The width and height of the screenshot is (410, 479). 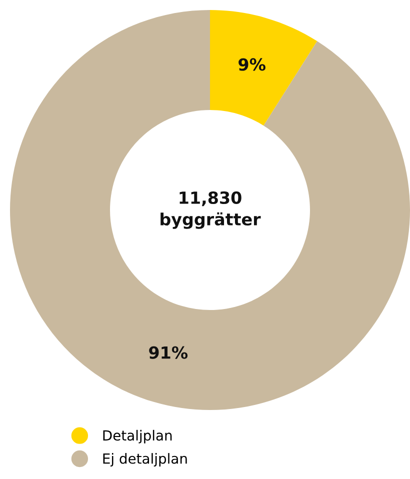 I want to click on legend-label: Detaljplan, so click(x=137, y=437).